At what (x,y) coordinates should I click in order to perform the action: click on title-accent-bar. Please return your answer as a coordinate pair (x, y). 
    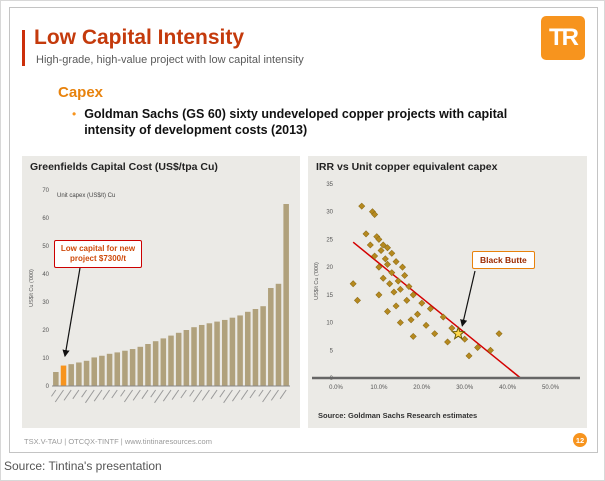
    Looking at the image, I should click on (23, 48).